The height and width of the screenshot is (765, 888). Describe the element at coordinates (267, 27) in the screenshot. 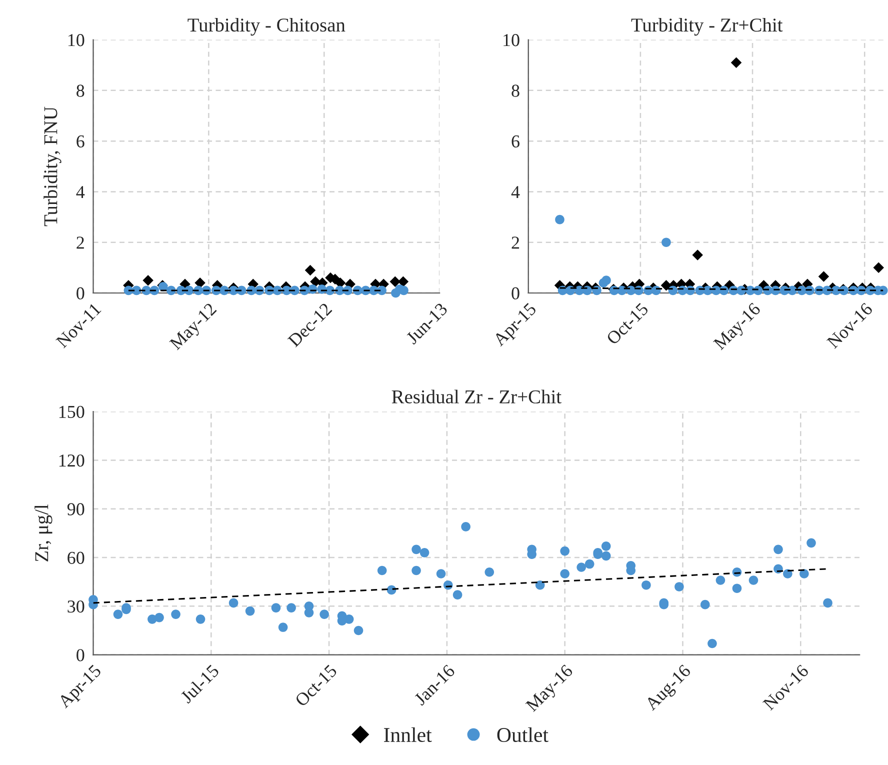

I see `chart-title: Turbidity - Chitosan` at that location.